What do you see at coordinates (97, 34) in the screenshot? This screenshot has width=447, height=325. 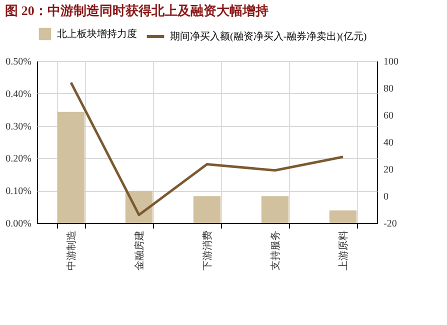 I see `legend-label: 北上板块增持力度` at bounding box center [97, 34].